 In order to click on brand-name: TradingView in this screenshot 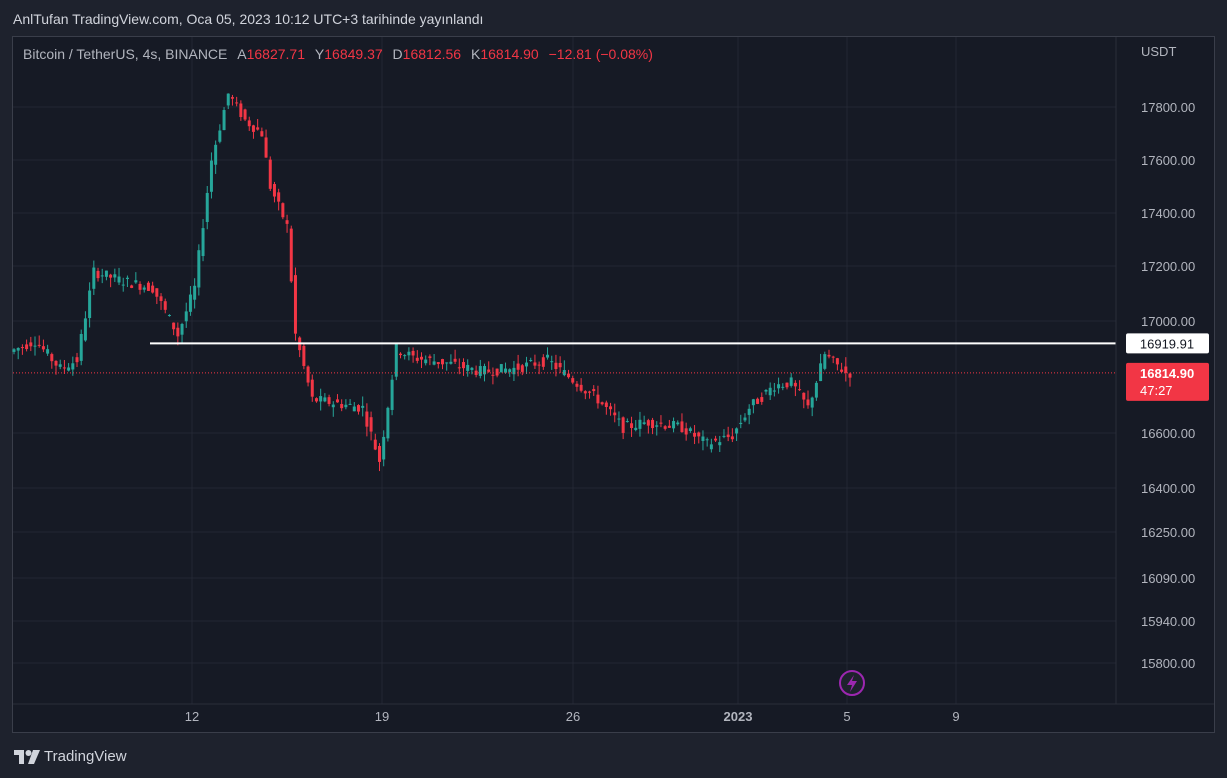, I will do `click(85, 756)`.